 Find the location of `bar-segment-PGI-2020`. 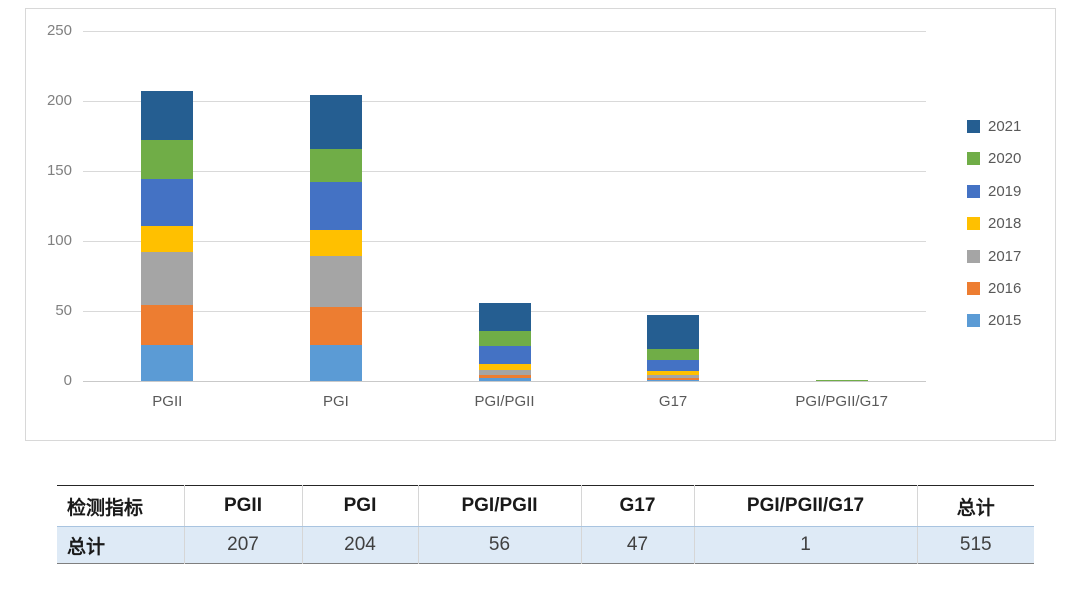

bar-segment-PGI-2020 is located at coordinates (335, 165).